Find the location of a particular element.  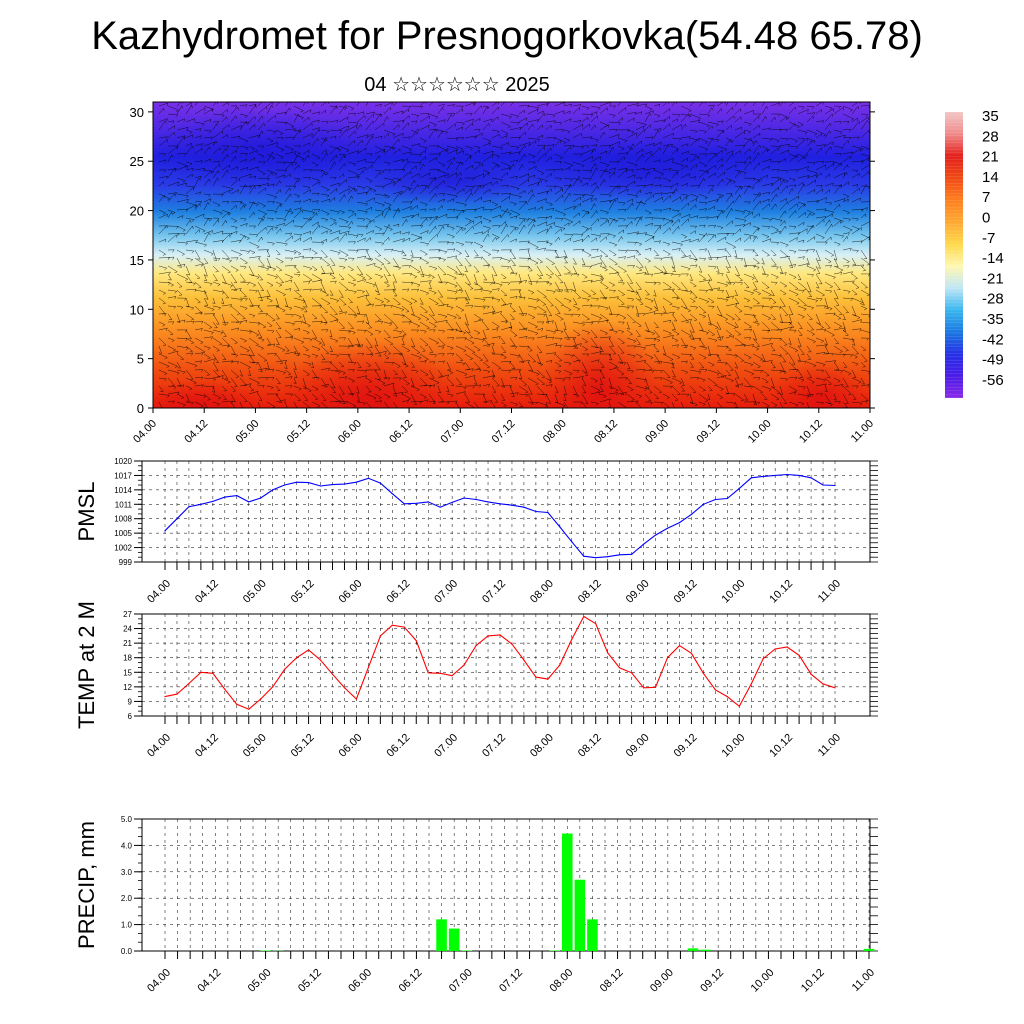

x-tick-label: 10.00 is located at coordinates (763, 981).